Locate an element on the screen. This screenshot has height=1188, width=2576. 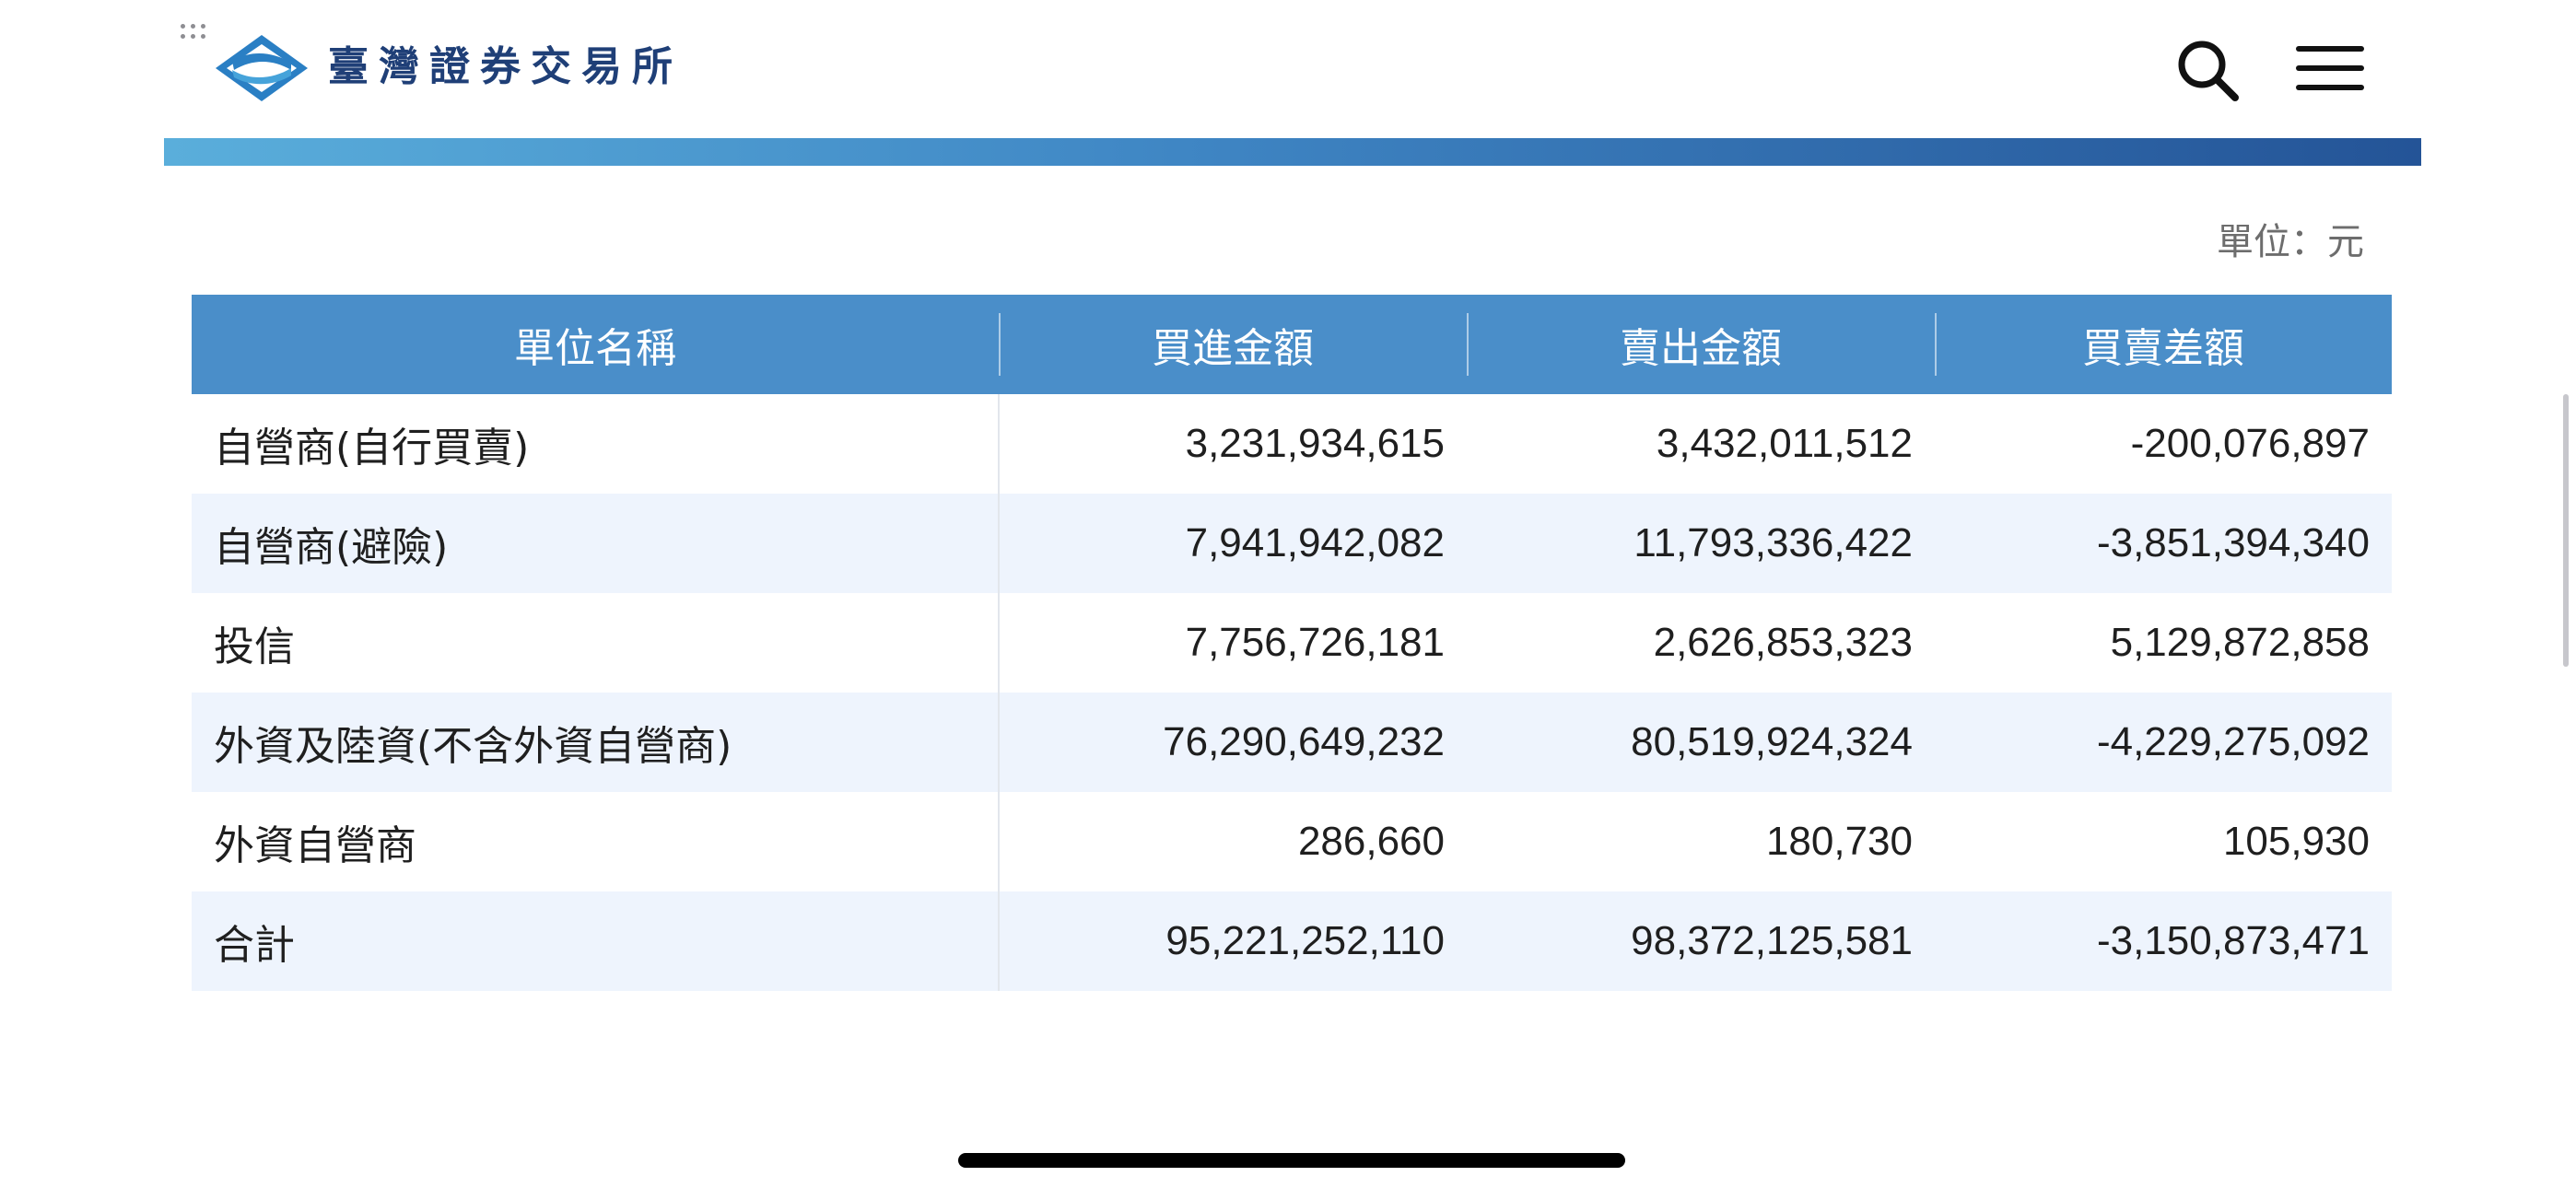
sell-amount-cell: 3,432,011,512 is located at coordinates (1701, 444).